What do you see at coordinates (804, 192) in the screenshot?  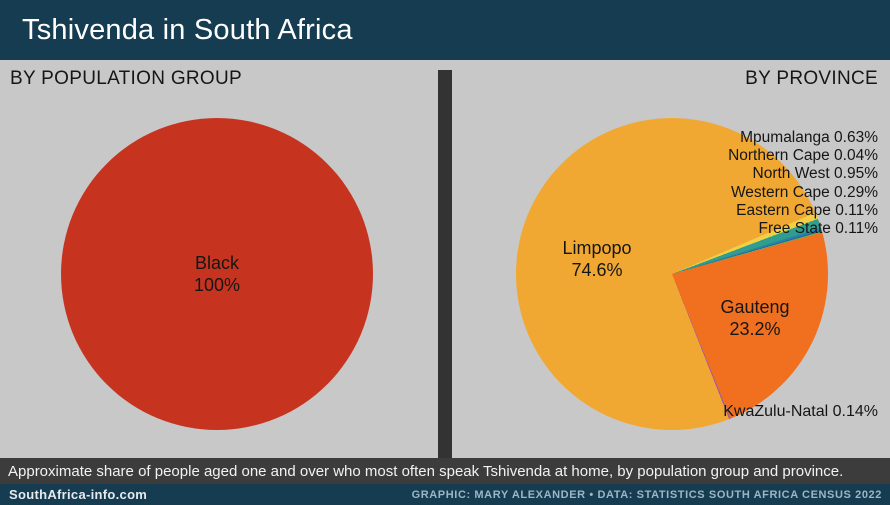 I see `callout-western-cape: Western Cape 0.29%` at bounding box center [804, 192].